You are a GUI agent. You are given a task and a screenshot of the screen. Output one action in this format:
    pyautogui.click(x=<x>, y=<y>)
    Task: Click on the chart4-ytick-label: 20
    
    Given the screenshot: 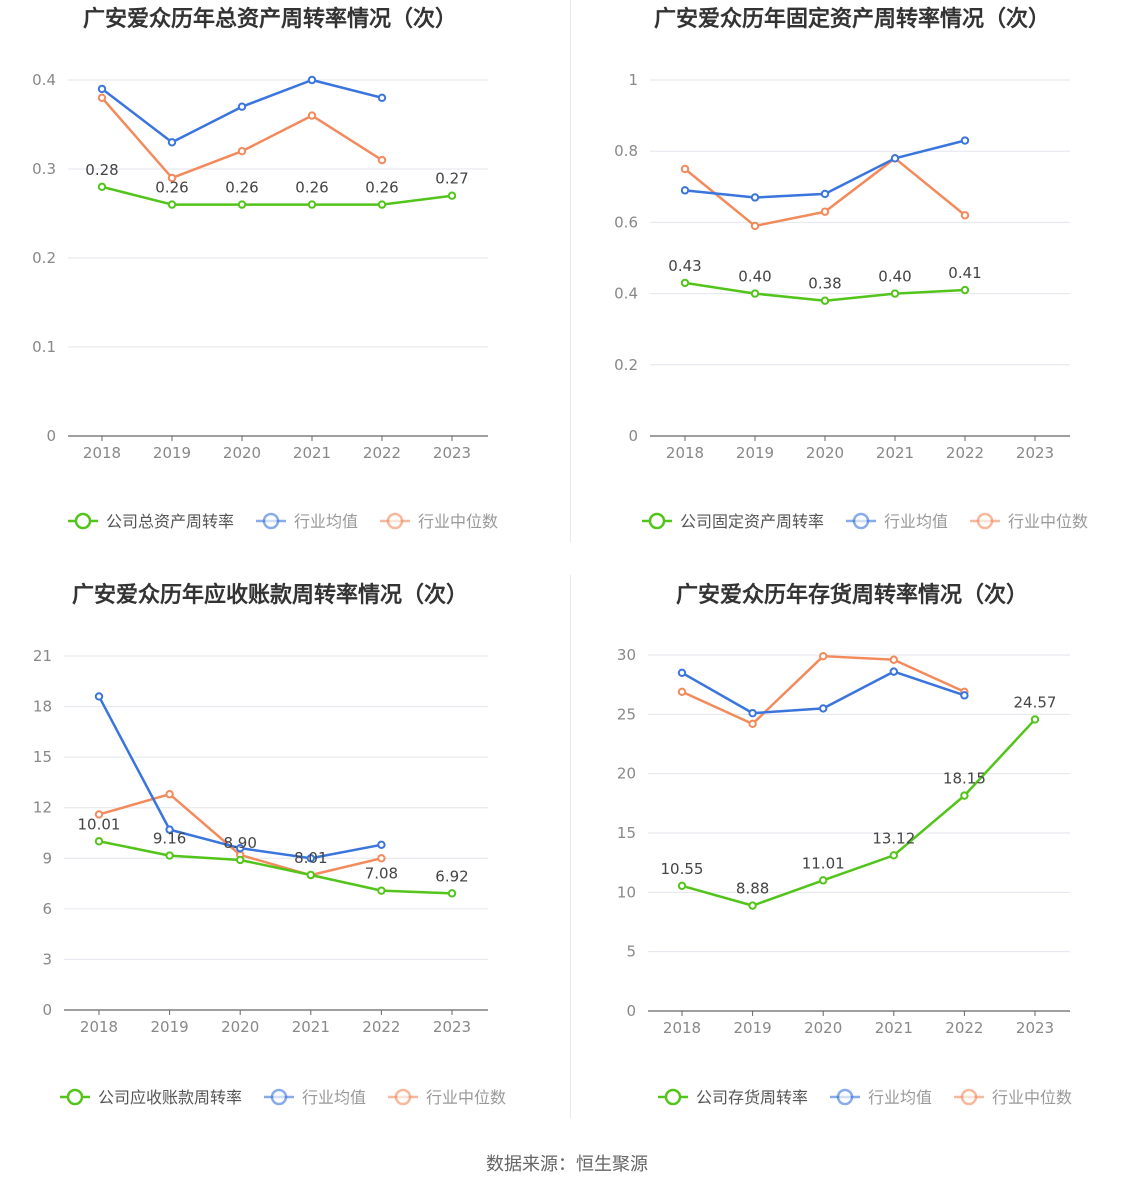 What is the action you would take?
    pyautogui.click(x=626, y=774)
    